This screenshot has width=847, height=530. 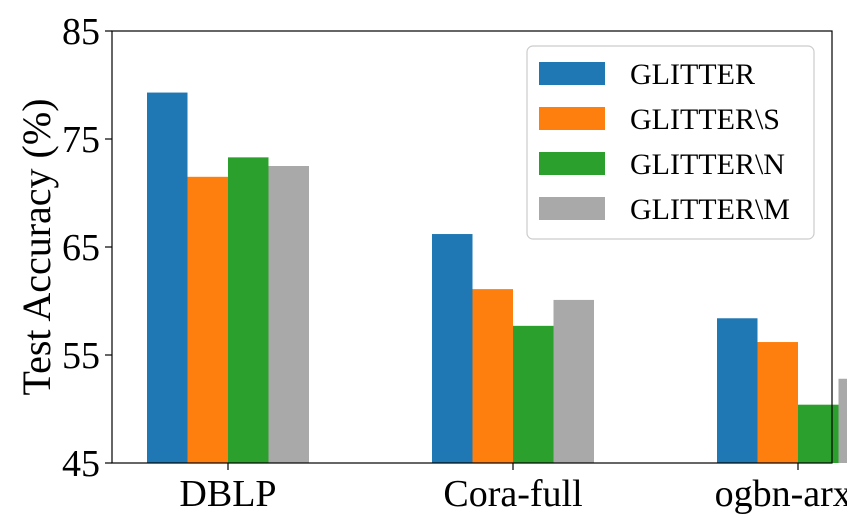 What do you see at coordinates (81, 248) in the screenshot?
I see `y-tick-label: 65` at bounding box center [81, 248].